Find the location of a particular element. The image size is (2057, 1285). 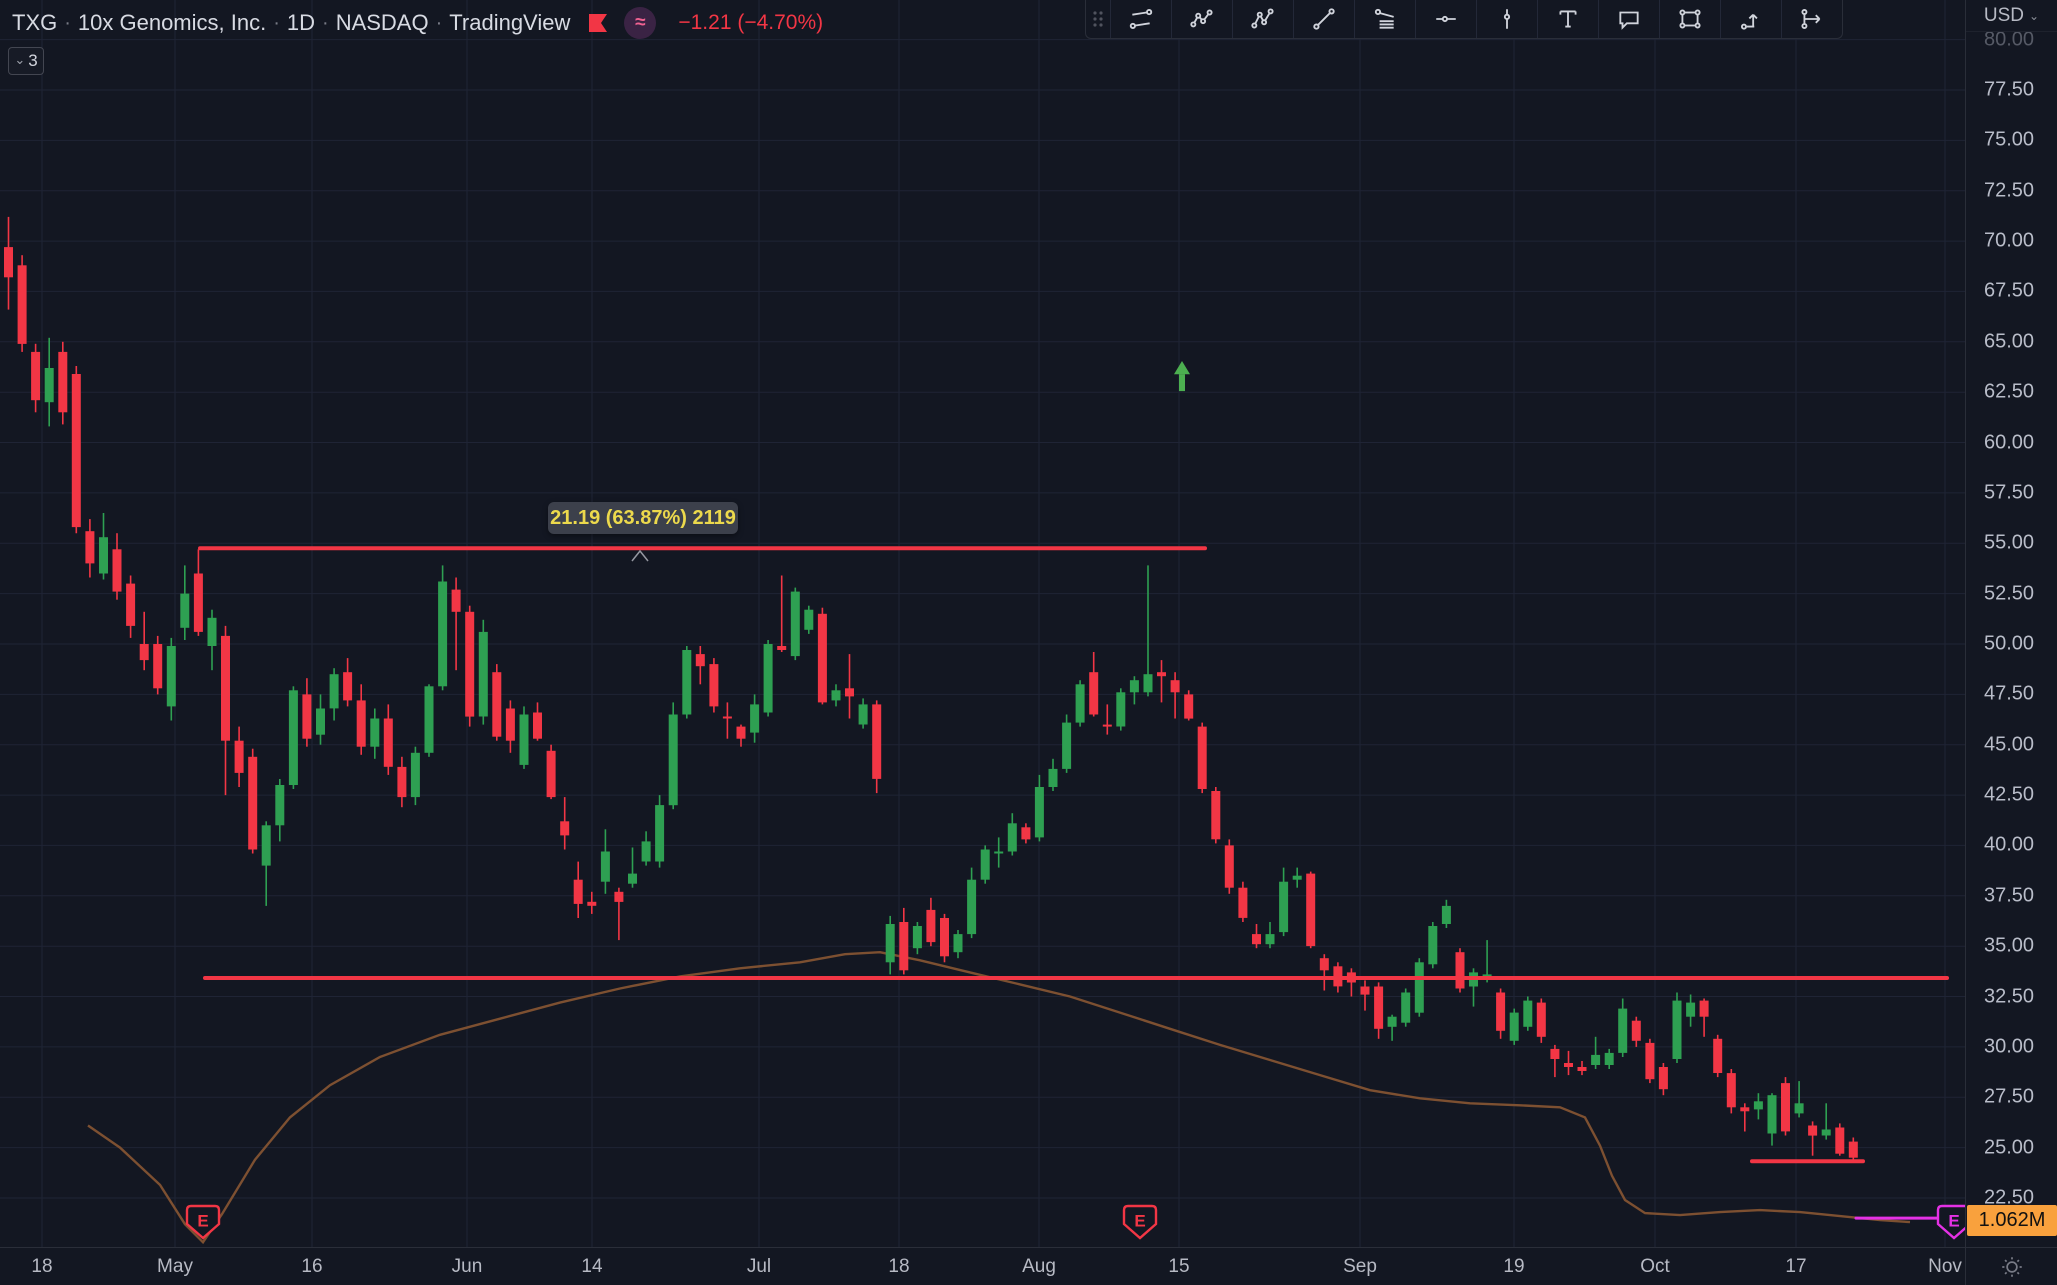

tool-arrow-up-marker is located at coordinates (1750, 19).